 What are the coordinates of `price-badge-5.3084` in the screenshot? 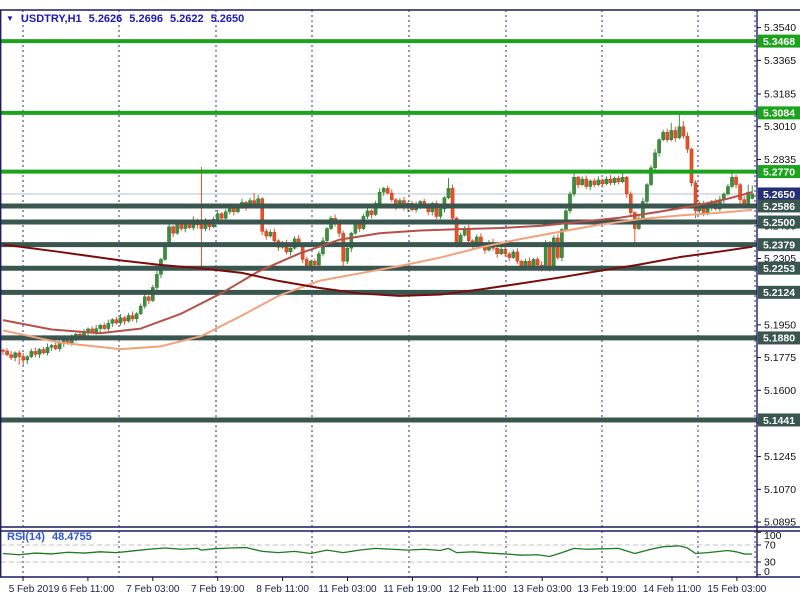 It's located at (779, 113).